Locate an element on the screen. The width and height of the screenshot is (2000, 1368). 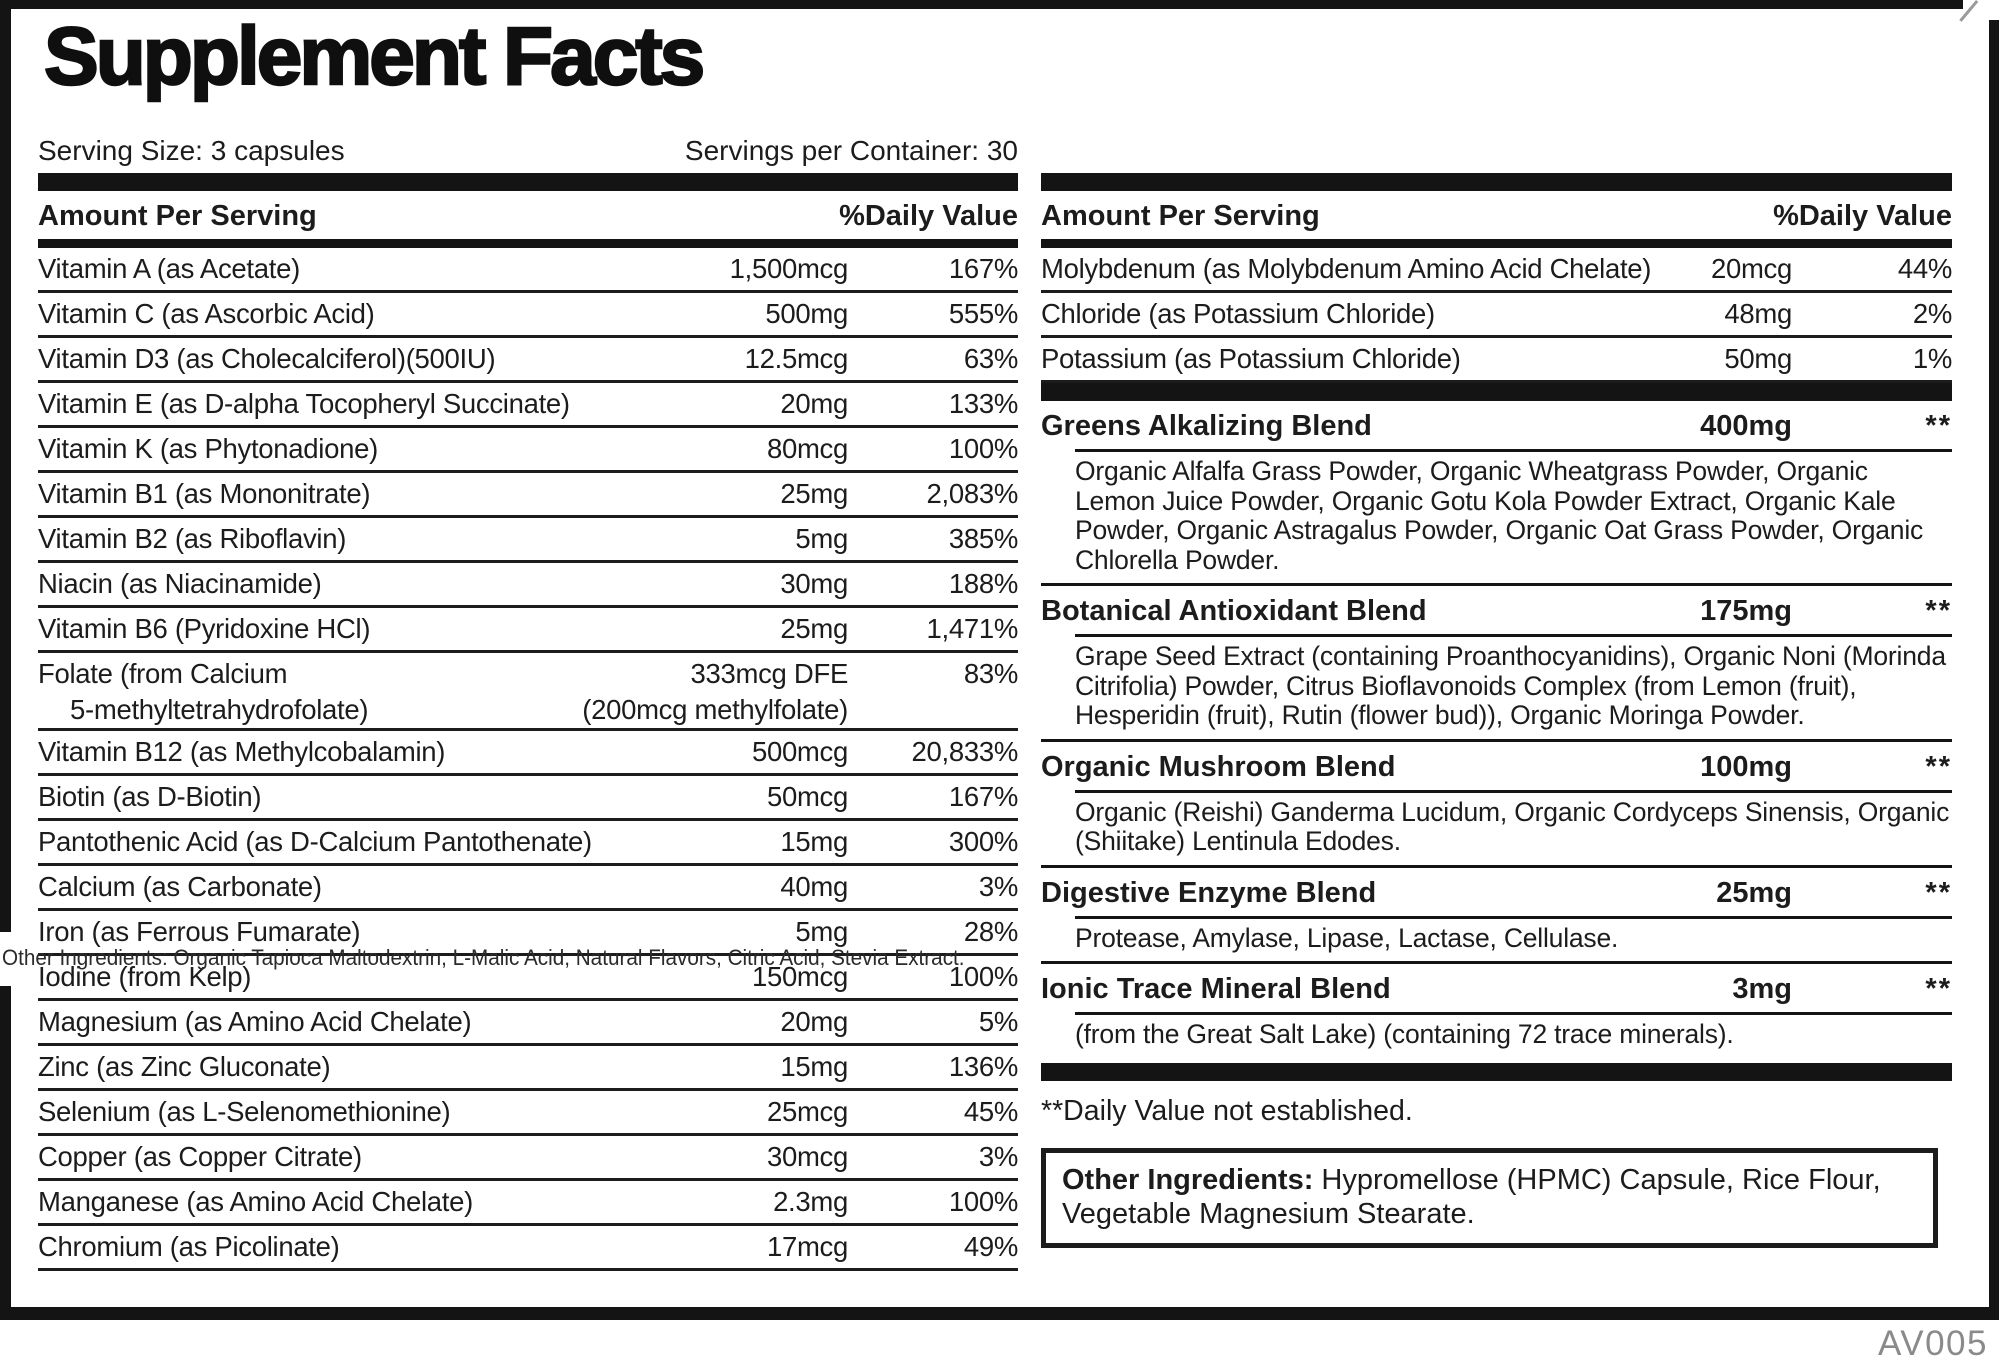
nutrient-daily-value: 133% is located at coordinates (983, 403).